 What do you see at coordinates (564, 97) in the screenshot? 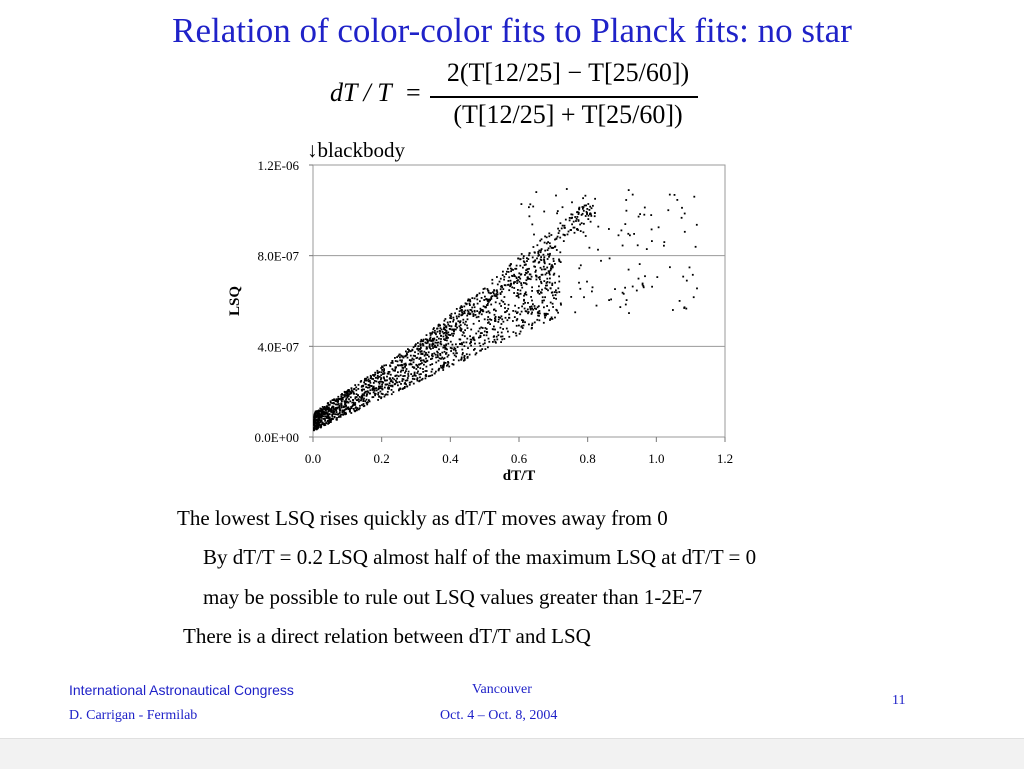
I see `formula-fraction-bar` at bounding box center [564, 97].